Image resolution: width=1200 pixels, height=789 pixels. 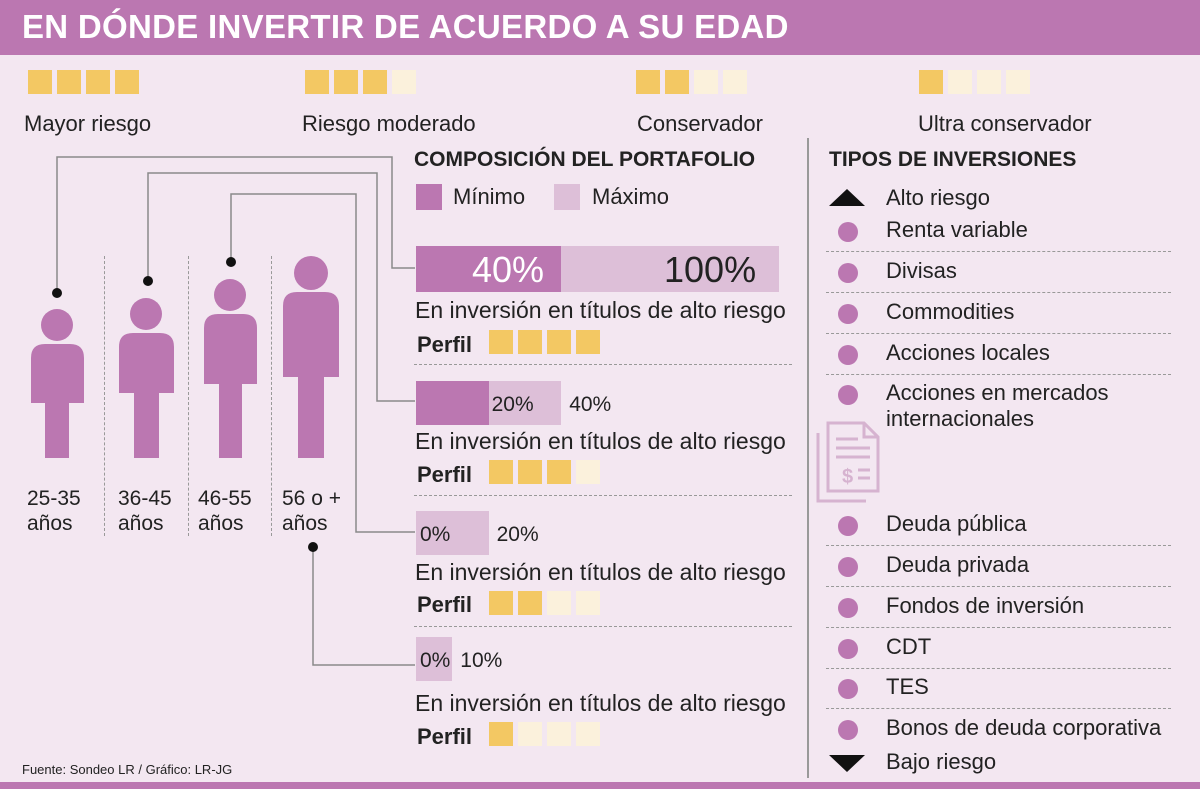 I want to click on bar-max, so click(x=452, y=533).